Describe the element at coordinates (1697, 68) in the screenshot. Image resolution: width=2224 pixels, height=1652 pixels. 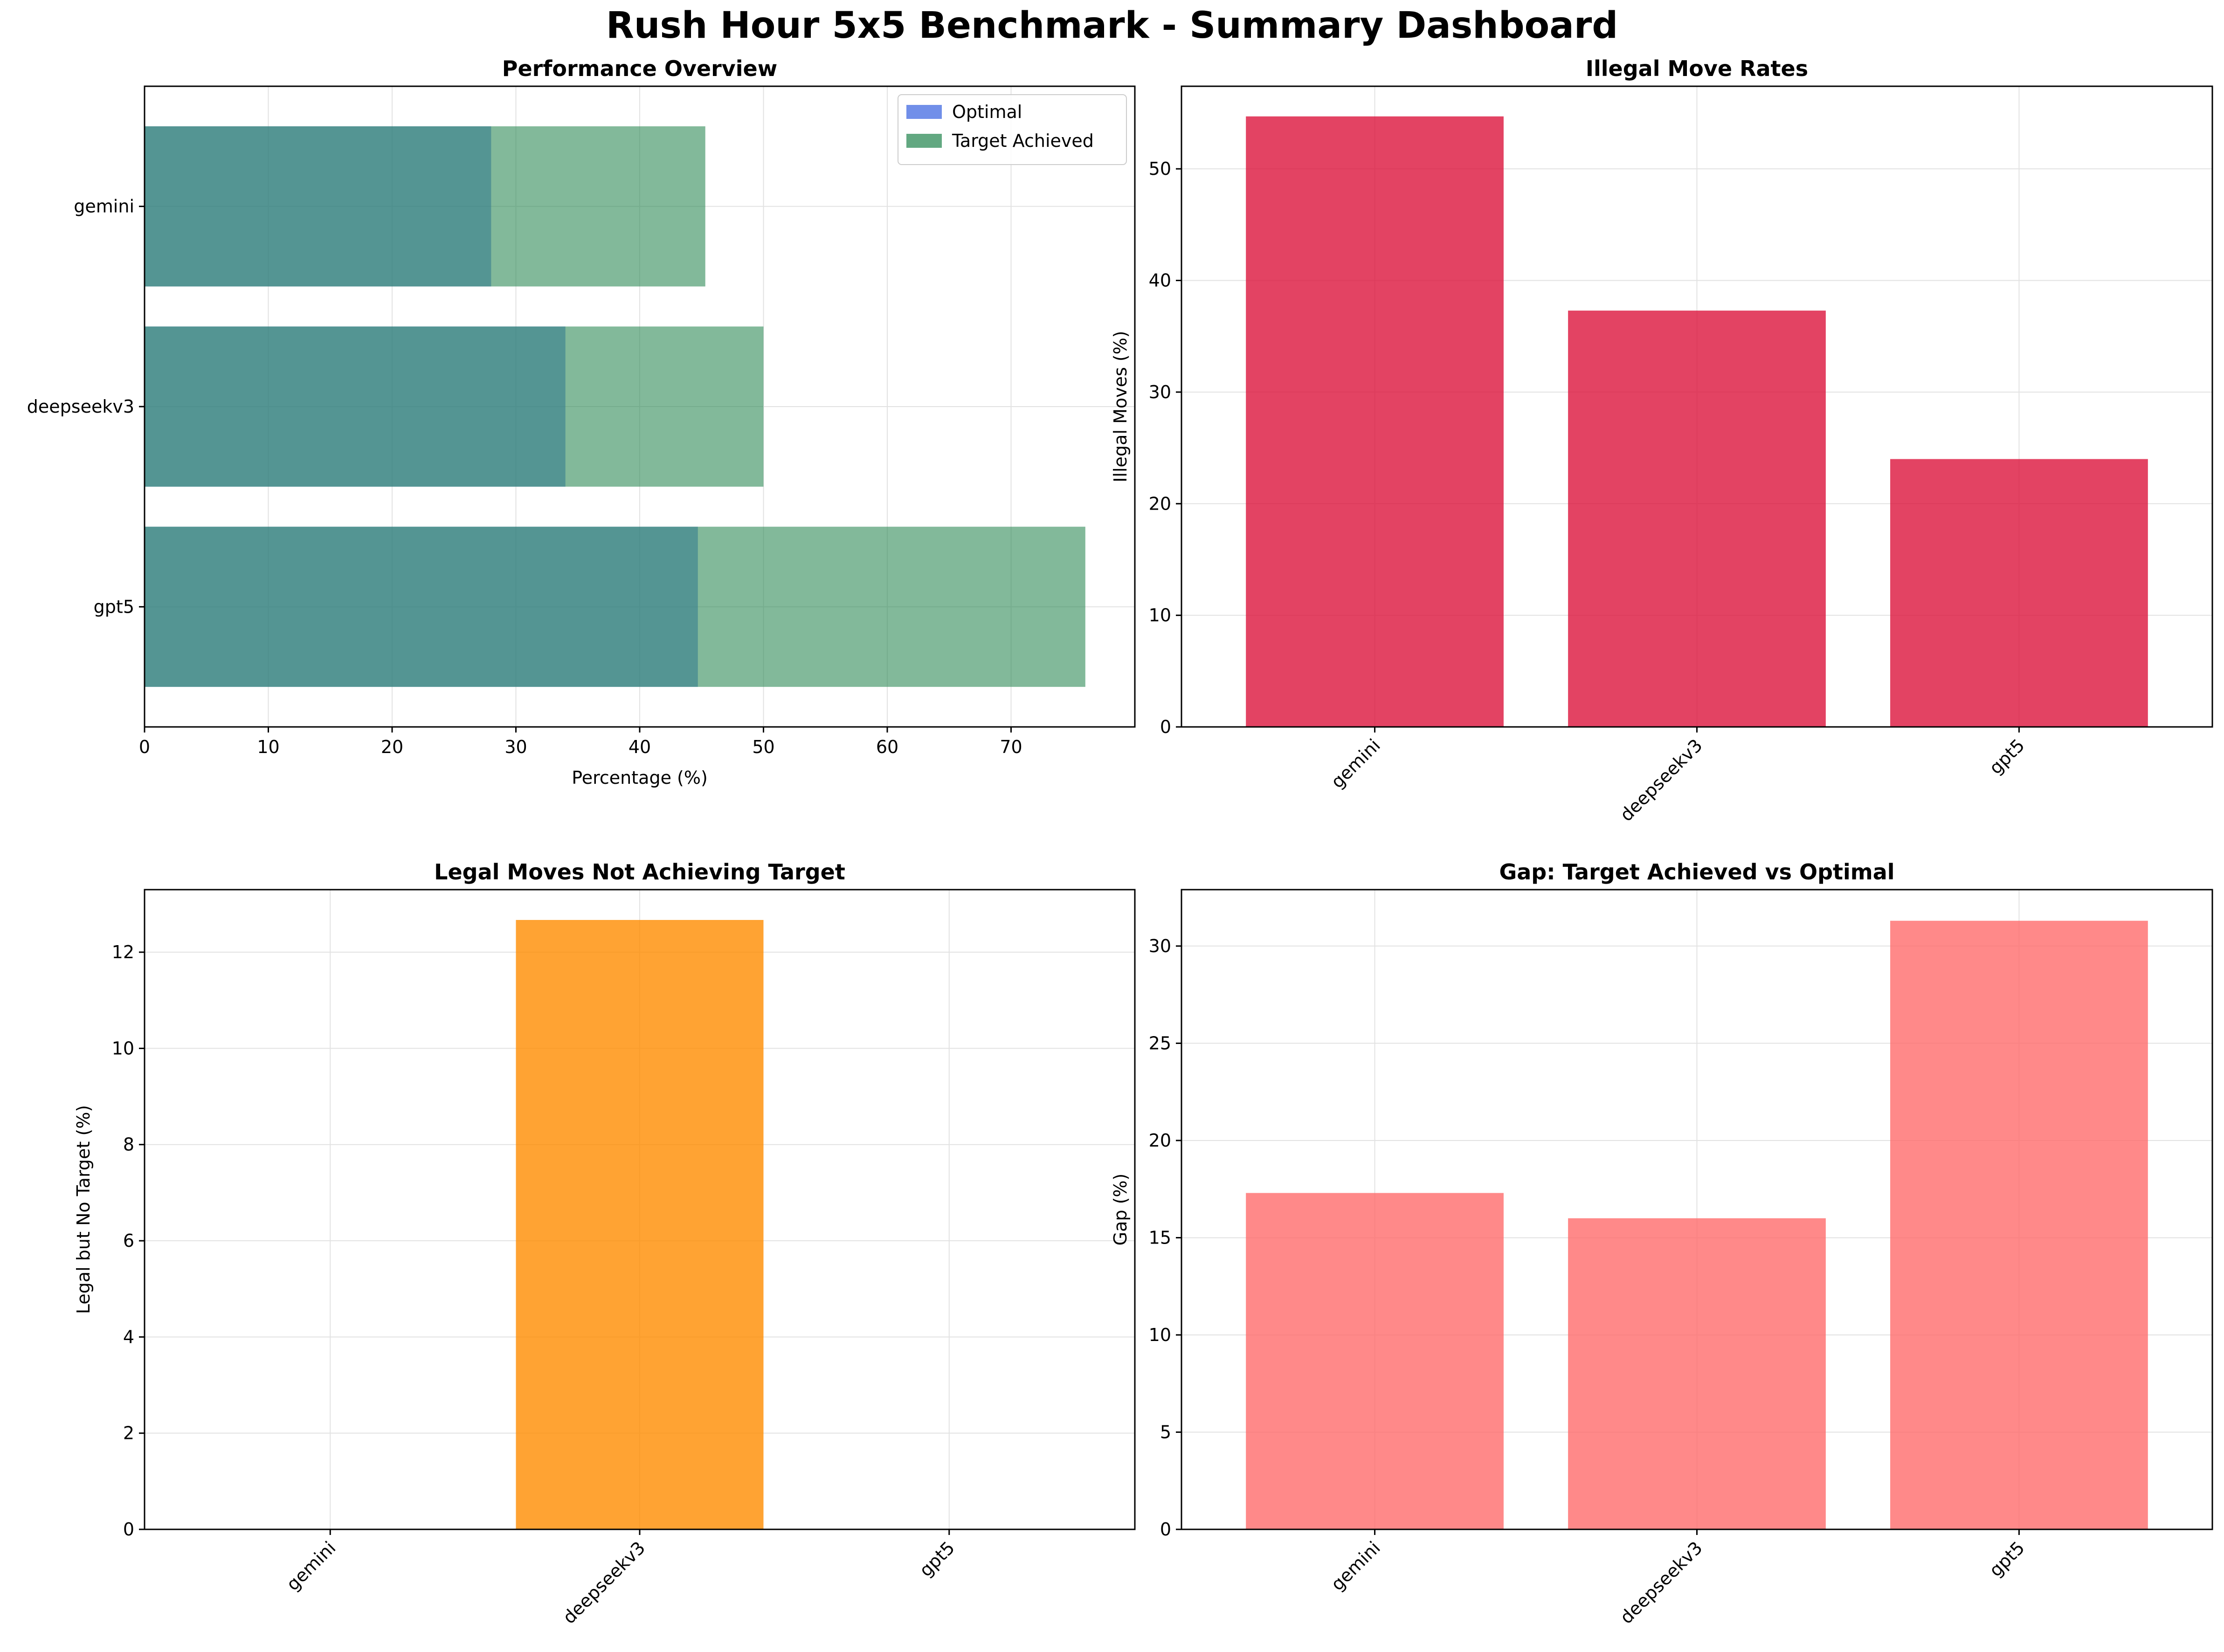
I see `chart-title: Illegal Move Rates` at that location.